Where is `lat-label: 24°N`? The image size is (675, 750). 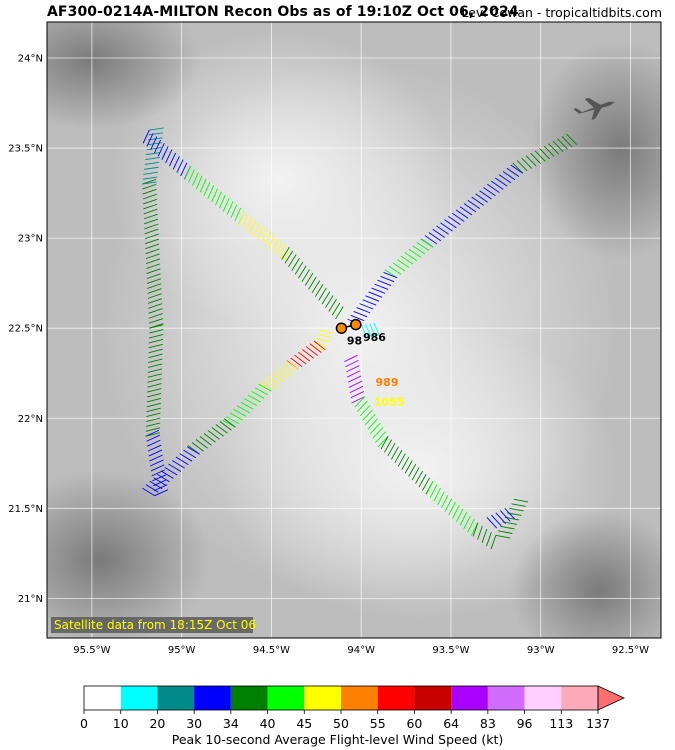 lat-label: 24°N is located at coordinates (30, 59).